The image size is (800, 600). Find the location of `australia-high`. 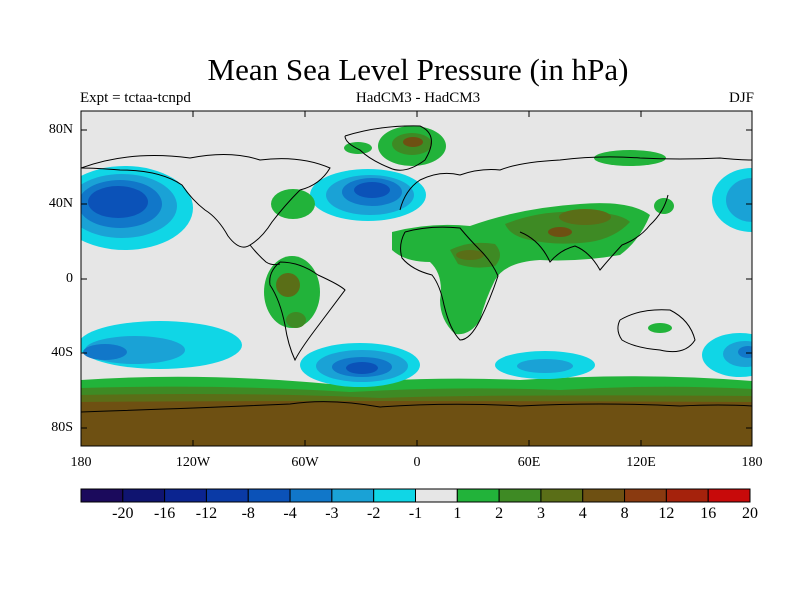

australia-high is located at coordinates (660, 328).